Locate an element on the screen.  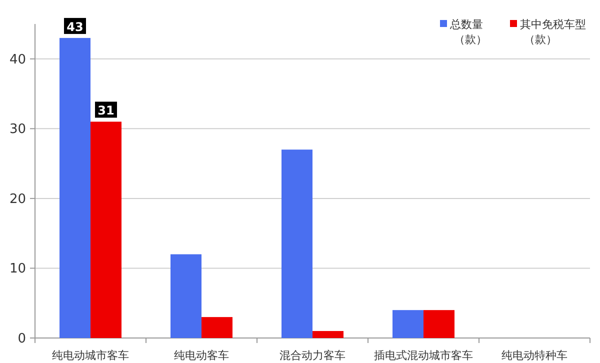
legend-label: 总数量（款） is located at coordinates (468, 32).